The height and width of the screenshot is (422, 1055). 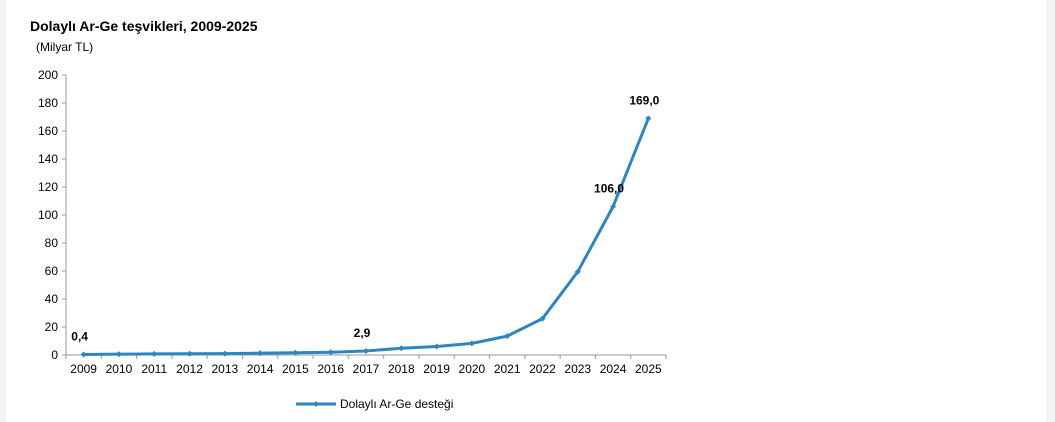 I want to click on x-tick-label: 2019, so click(x=436, y=369).